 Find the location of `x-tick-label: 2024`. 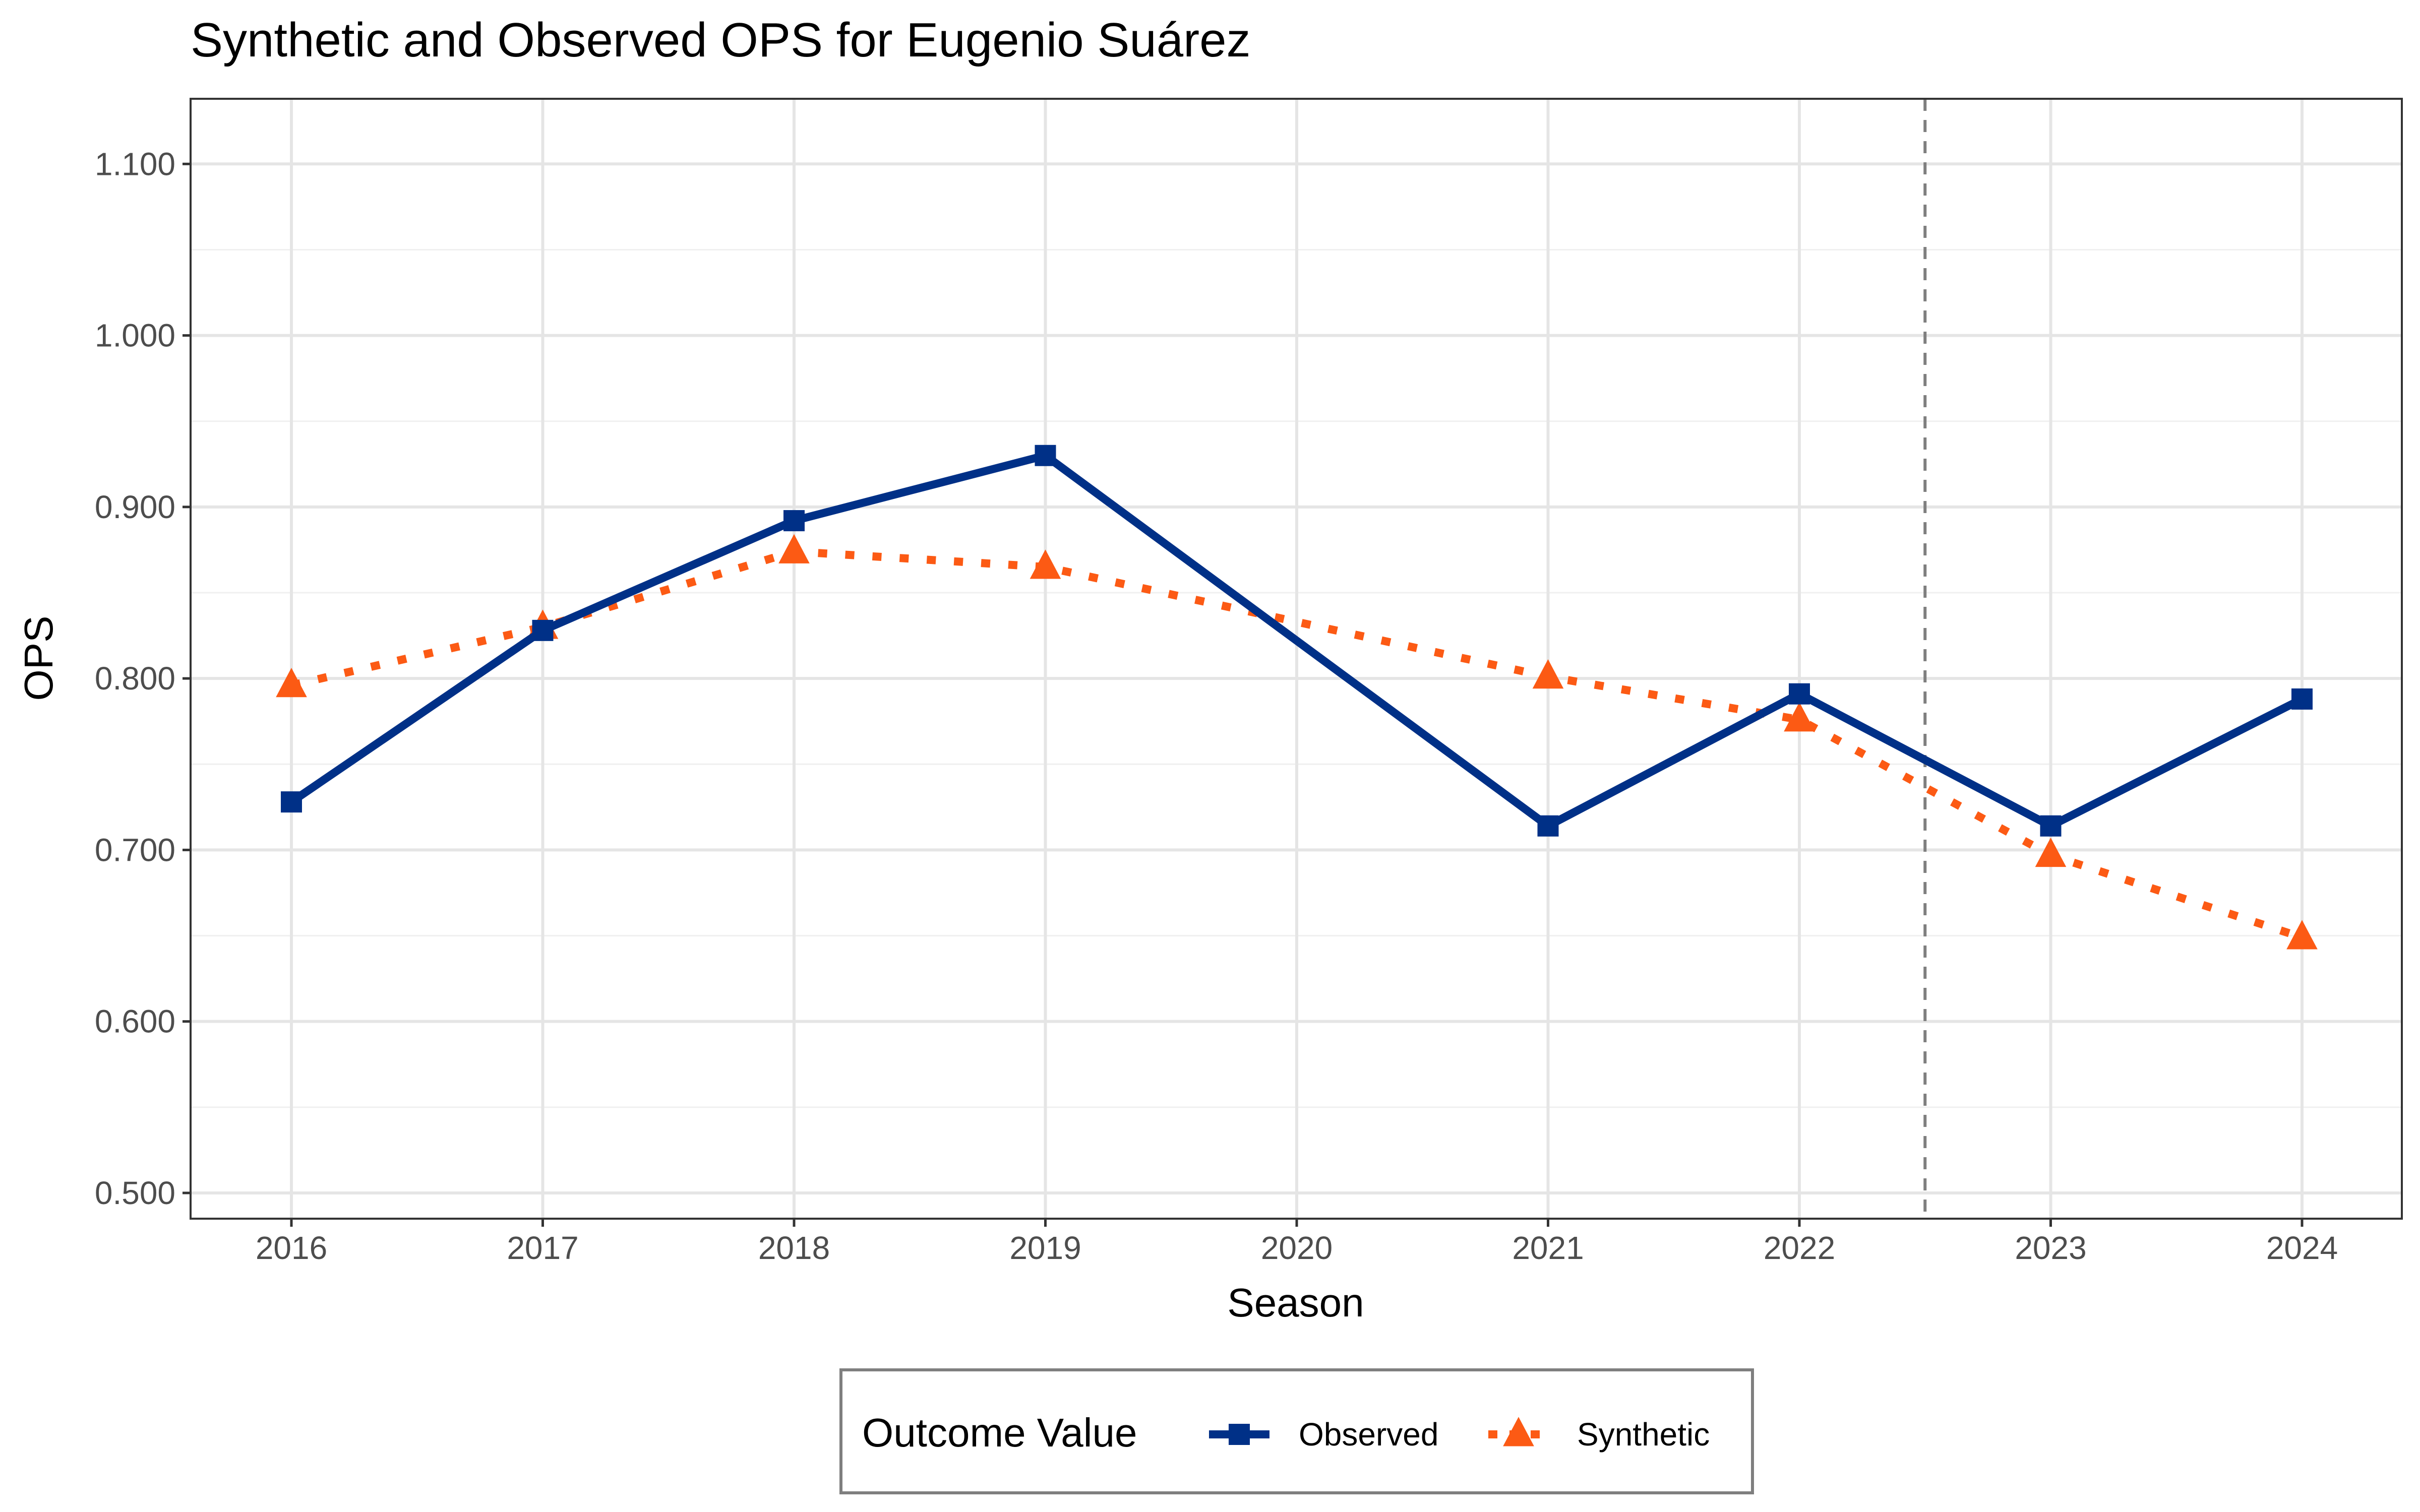

x-tick-label: 2024 is located at coordinates (2302, 1248).